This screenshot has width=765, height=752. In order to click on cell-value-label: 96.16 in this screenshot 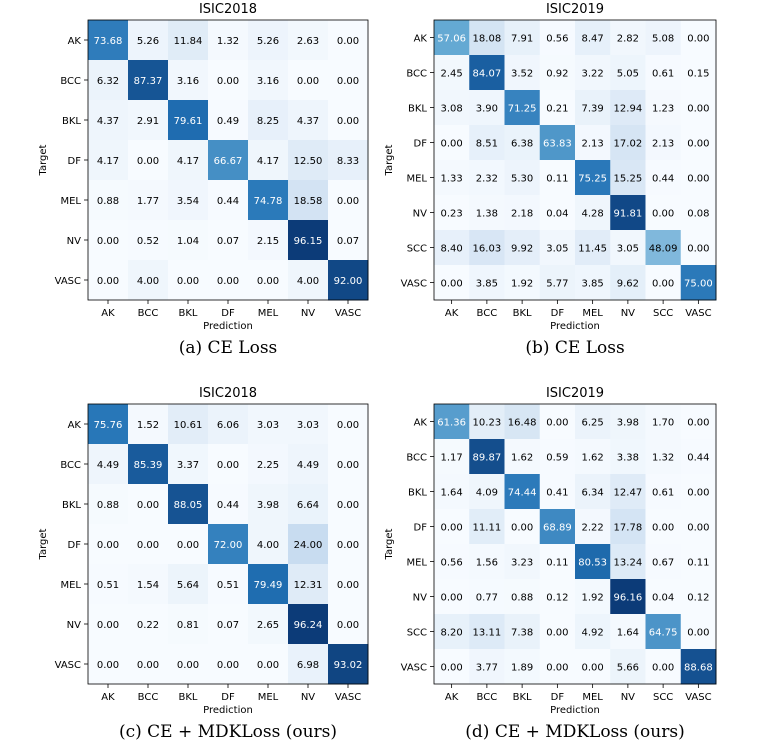, I will do `click(628, 598)`.